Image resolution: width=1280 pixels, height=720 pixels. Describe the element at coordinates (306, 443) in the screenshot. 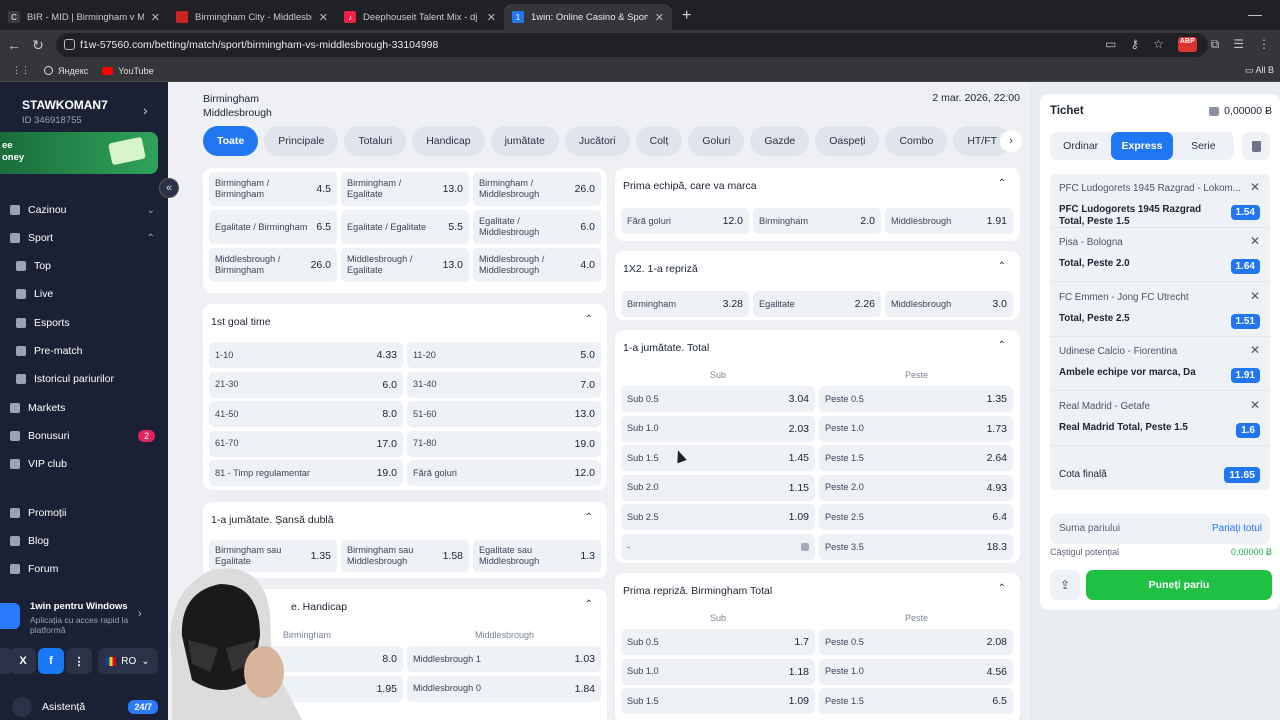

I see `odds-cell: 61-70 17.0` at that location.